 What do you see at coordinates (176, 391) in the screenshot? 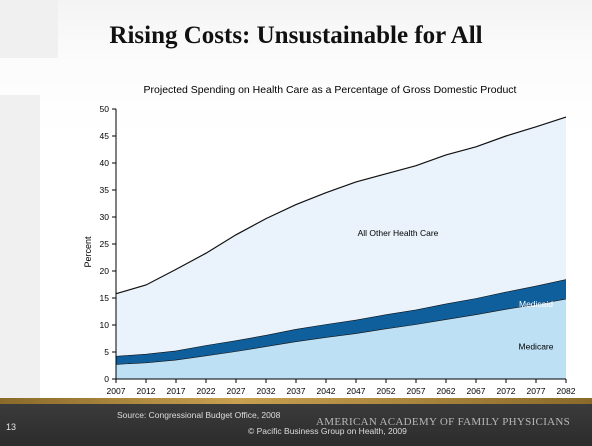
I see `x-tick-label: 2017` at bounding box center [176, 391].